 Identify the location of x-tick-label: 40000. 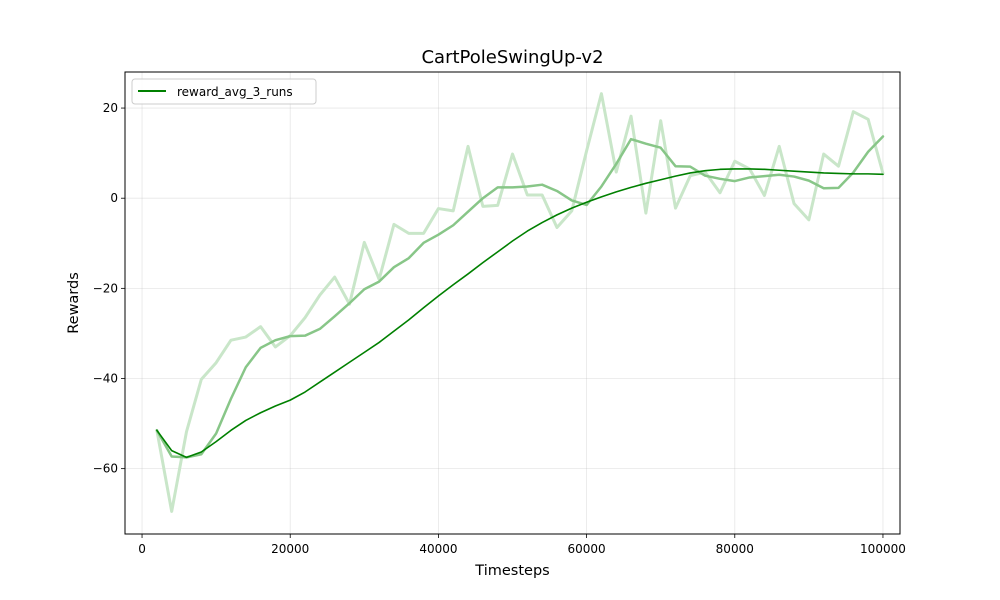
(438, 549).